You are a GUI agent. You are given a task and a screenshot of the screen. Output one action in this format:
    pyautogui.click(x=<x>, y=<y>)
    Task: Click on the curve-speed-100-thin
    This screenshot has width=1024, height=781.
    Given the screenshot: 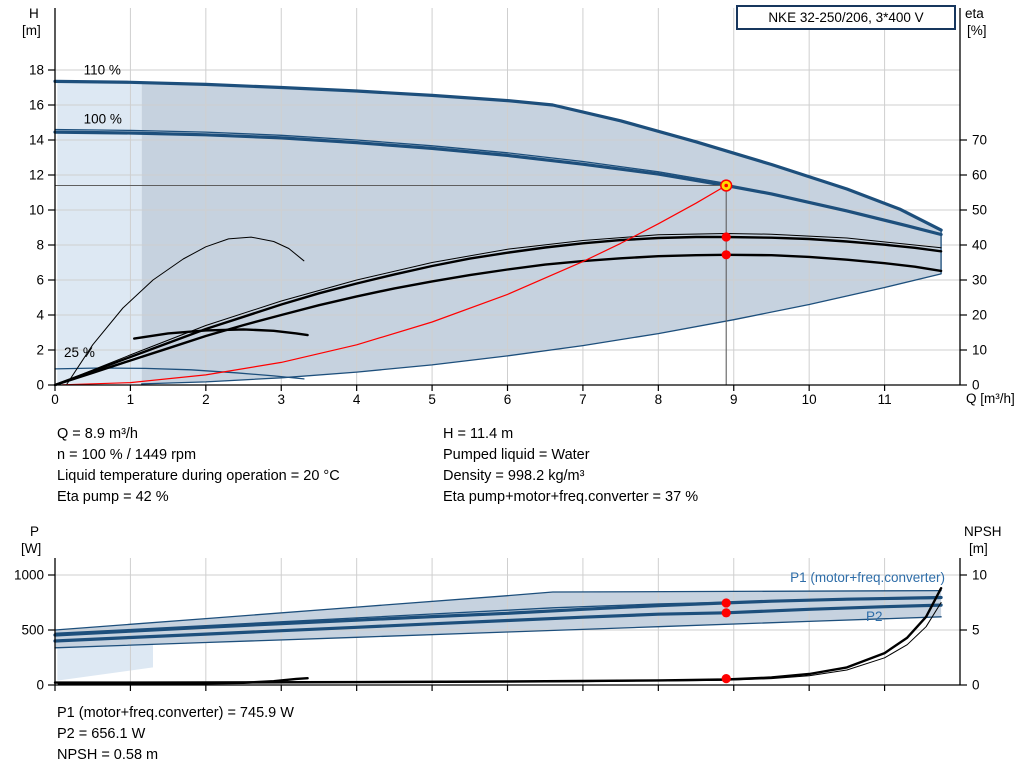 What is the action you would take?
    pyautogui.click(x=390, y=156)
    